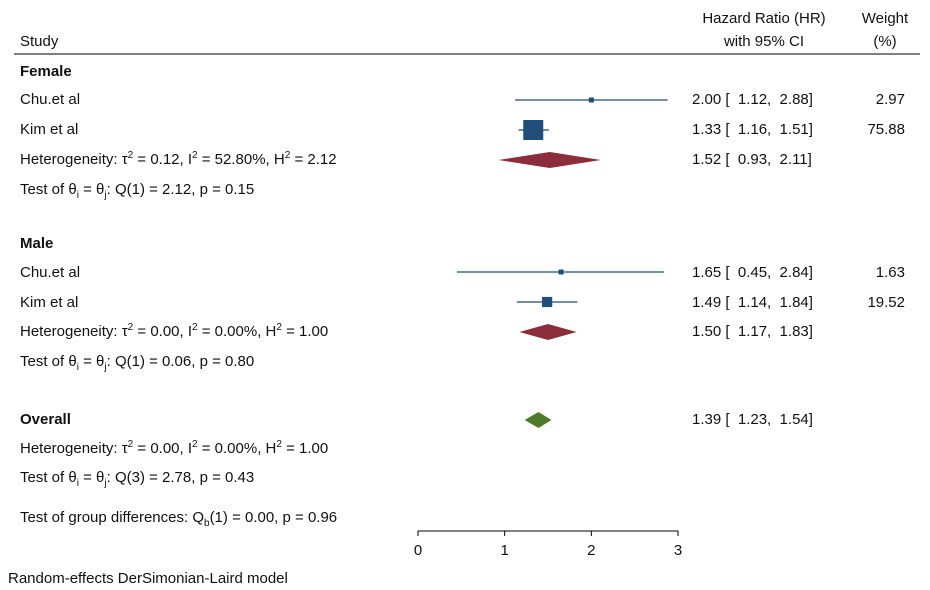 This screenshot has height=590, width=930. Describe the element at coordinates (752, 159) in the screenshot. I see `pooled-ci-text-female: 1.52 [ 0.93, 2.11]` at that location.